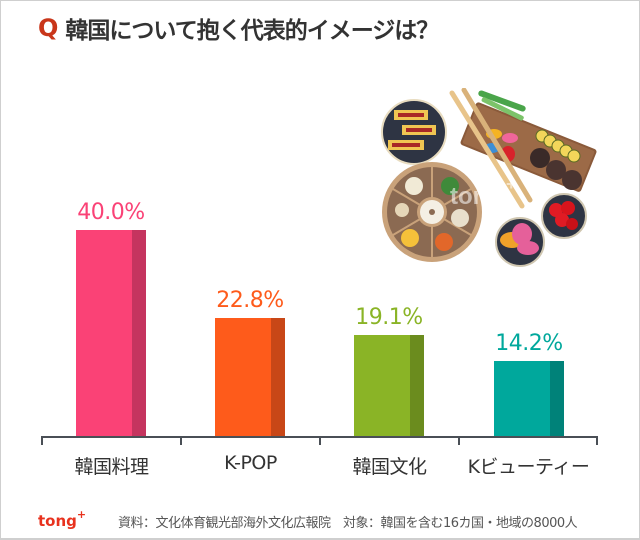 Image resolution: width=640 pixels, height=540 pixels. Describe the element at coordinates (111, 467) in the screenshot. I see `category-label-korean-food: 韓国料理` at that location.